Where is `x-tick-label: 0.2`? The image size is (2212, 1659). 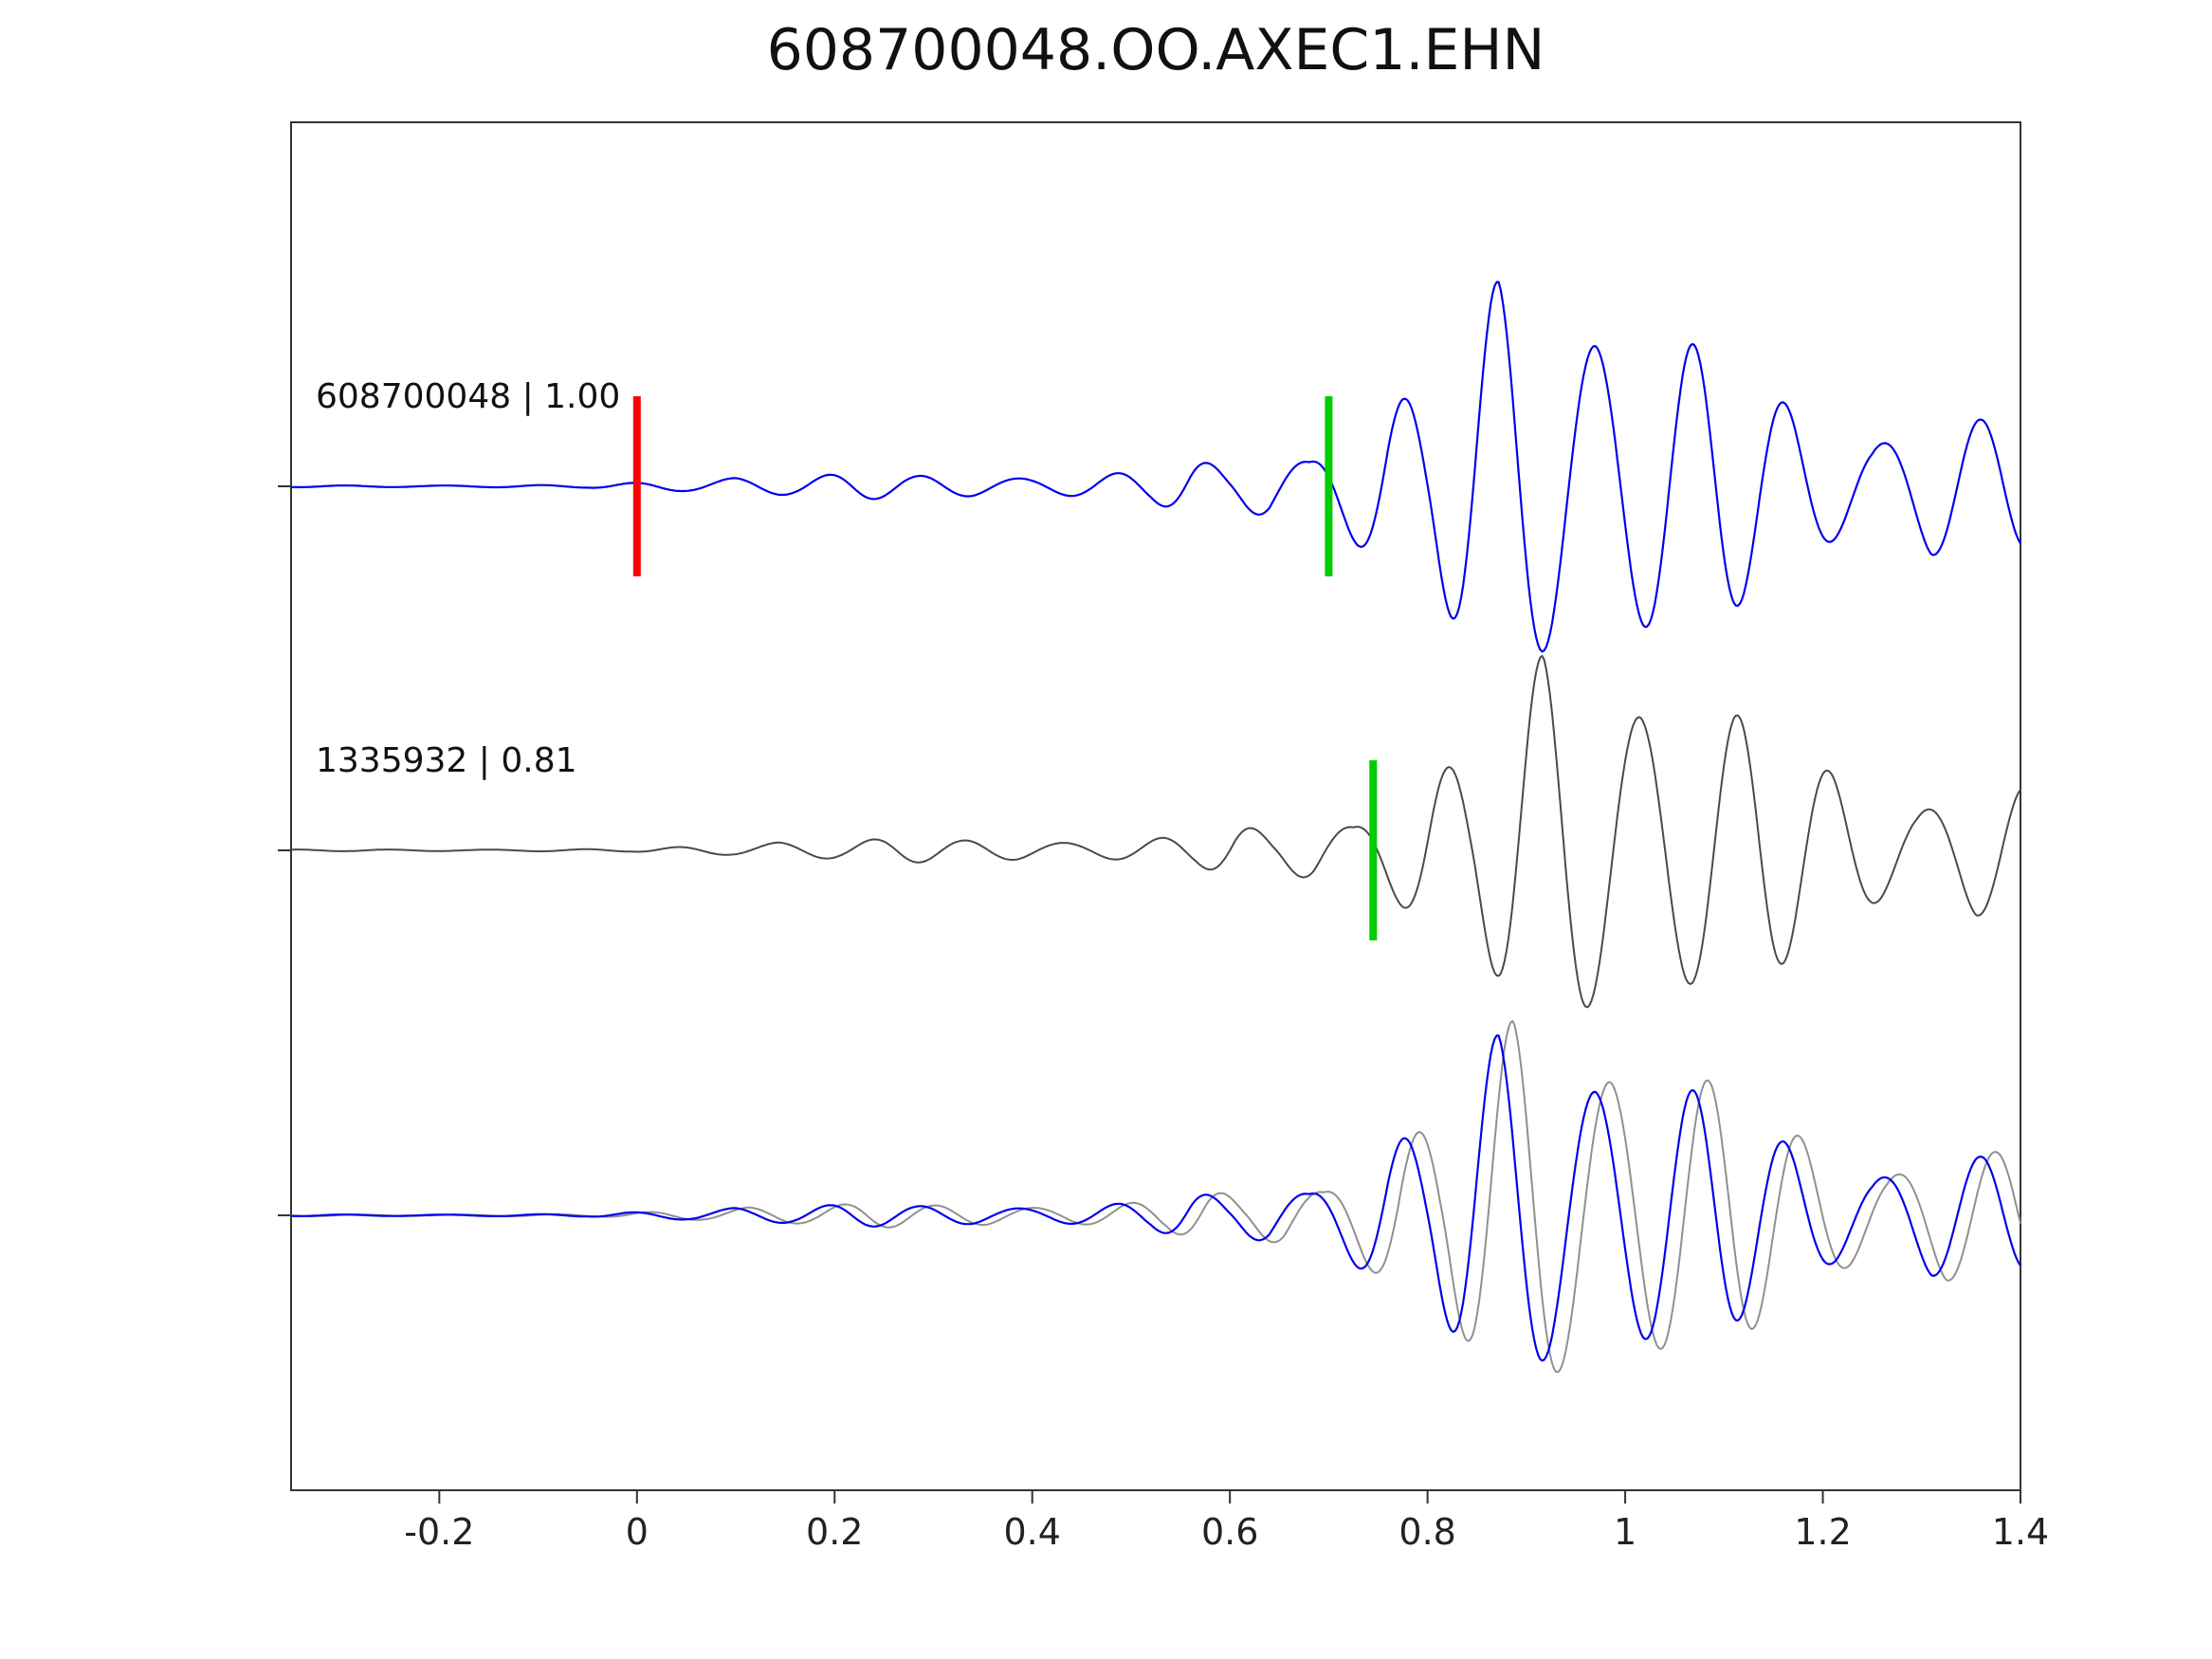 x-tick-label: 0.2 is located at coordinates (835, 1532).